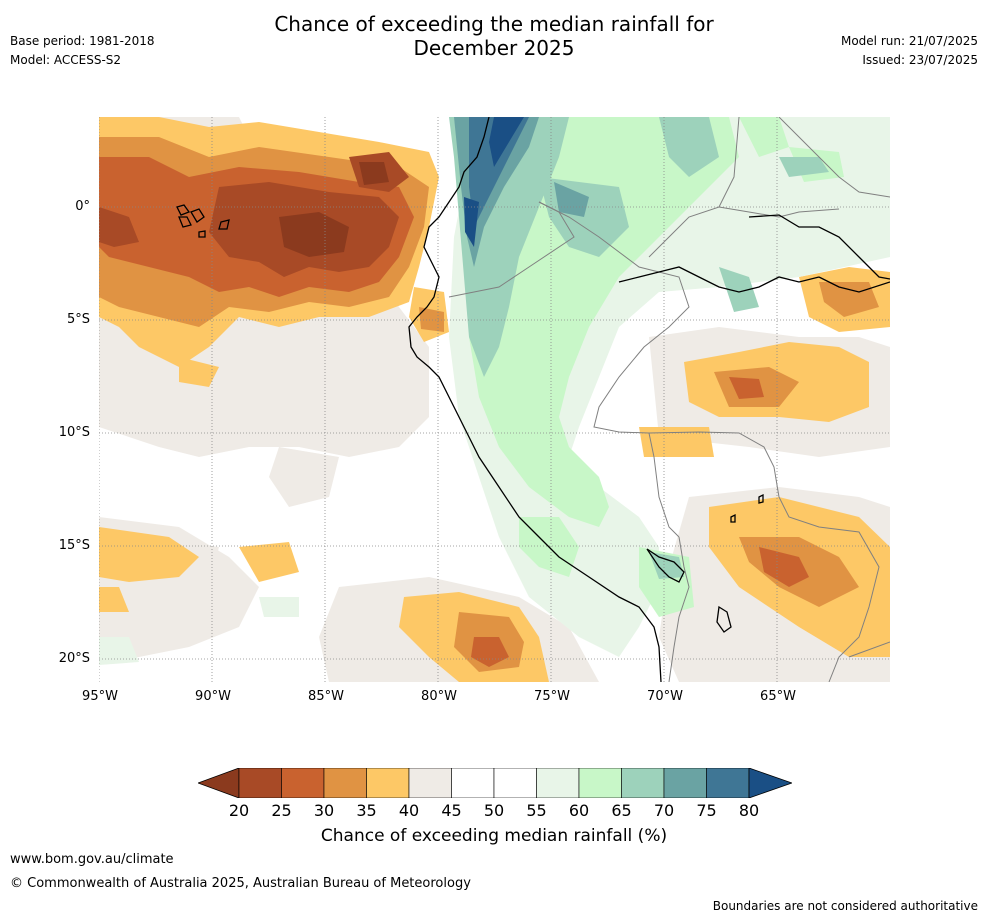  Describe the element at coordinates (74, 432) in the screenshot. I see `lat-label-10s: 10°S` at that location.